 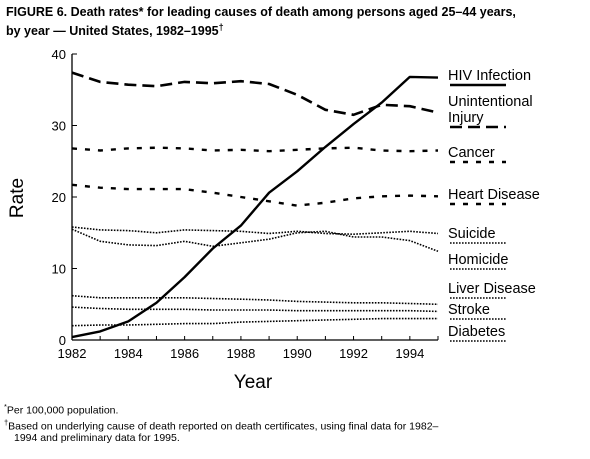 What do you see at coordinates (255, 300) in the screenshot?
I see `series-line-liver-disease` at bounding box center [255, 300].